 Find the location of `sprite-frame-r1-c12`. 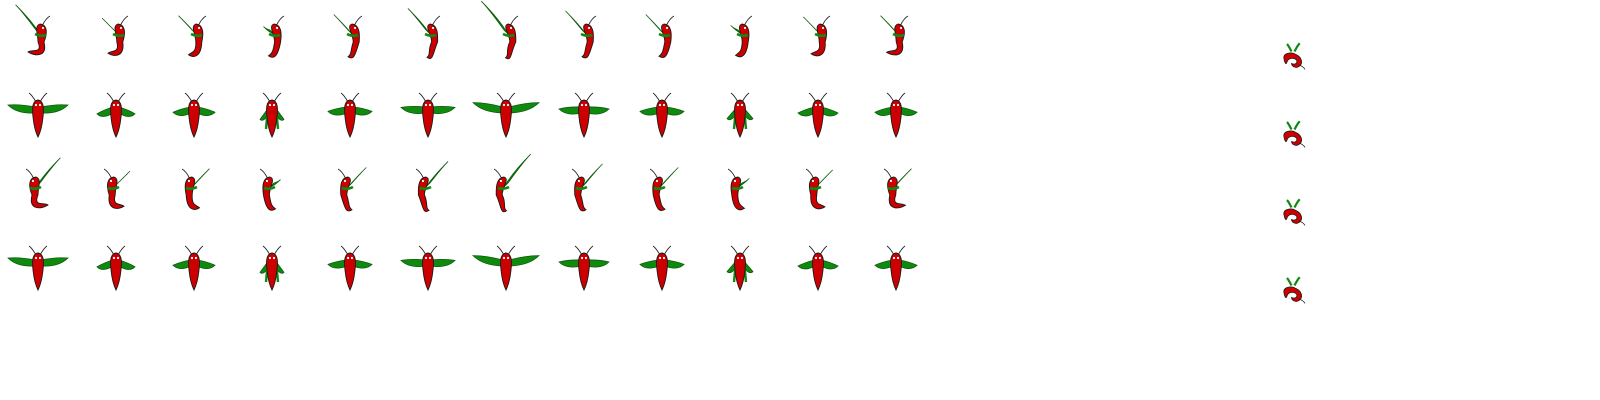

sprite-frame-r1-c12 is located at coordinates (894, 35).